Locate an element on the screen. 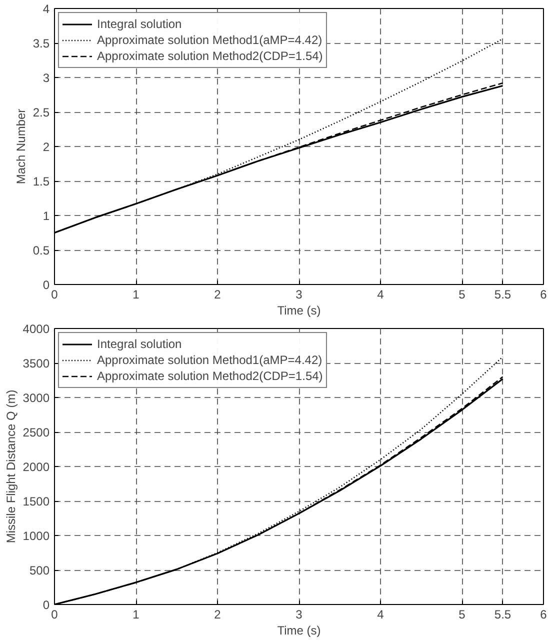 The height and width of the screenshot is (643, 555). y-tick-label: 0.5 is located at coordinates (41, 251).